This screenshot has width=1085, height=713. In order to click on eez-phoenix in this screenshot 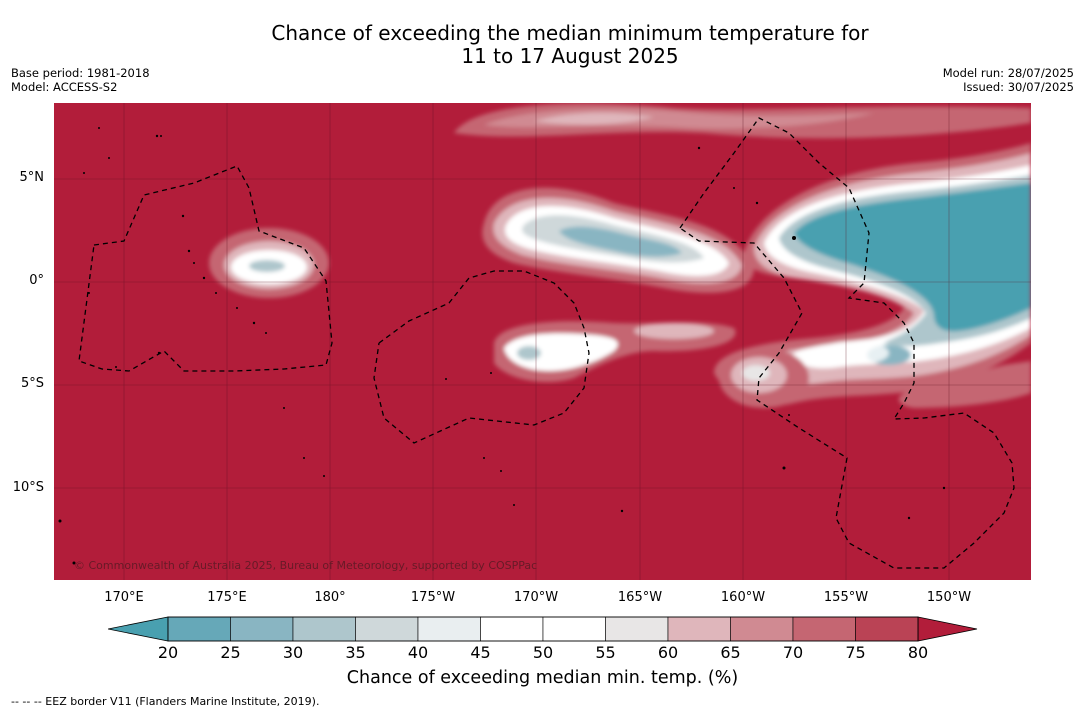, I will do `click(481, 357)`.